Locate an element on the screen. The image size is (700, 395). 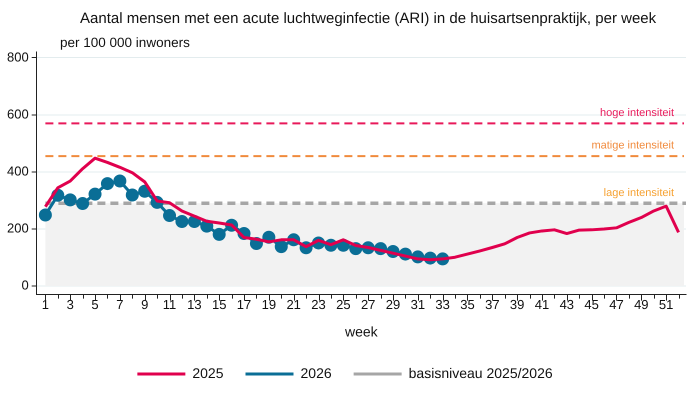
x-tick-label: 31 is located at coordinates (418, 304).